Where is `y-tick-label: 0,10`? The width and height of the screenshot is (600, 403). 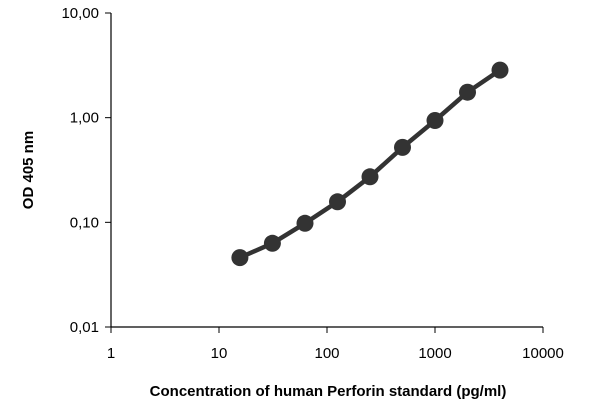 y-tick-label: 0,10 is located at coordinates (84, 222).